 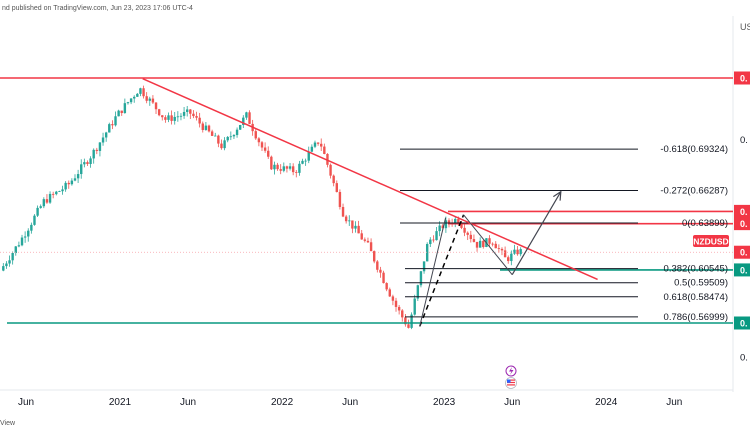 I want to click on x-tick-label-2: Jun, so click(x=188, y=402).